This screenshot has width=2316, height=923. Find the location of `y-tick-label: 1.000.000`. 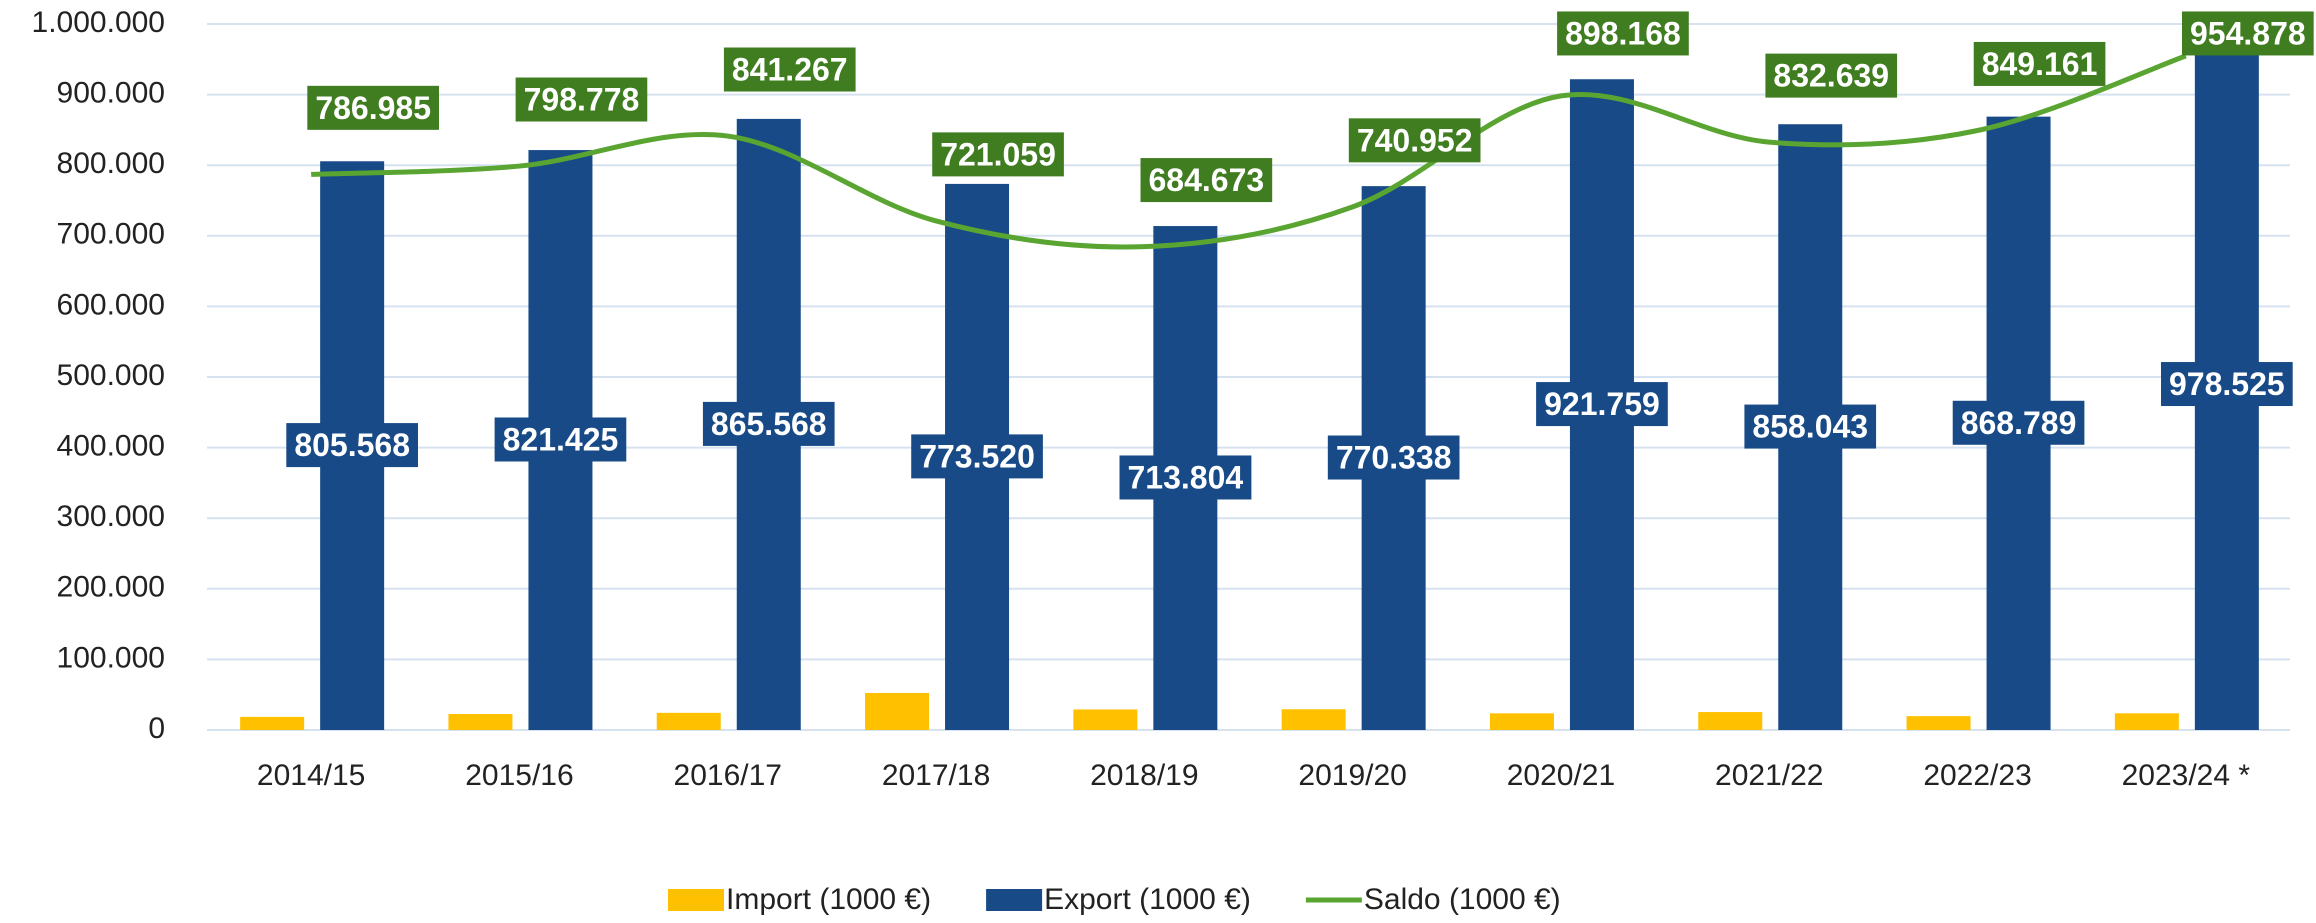

y-tick-label: 1.000.000 is located at coordinates (98, 22).